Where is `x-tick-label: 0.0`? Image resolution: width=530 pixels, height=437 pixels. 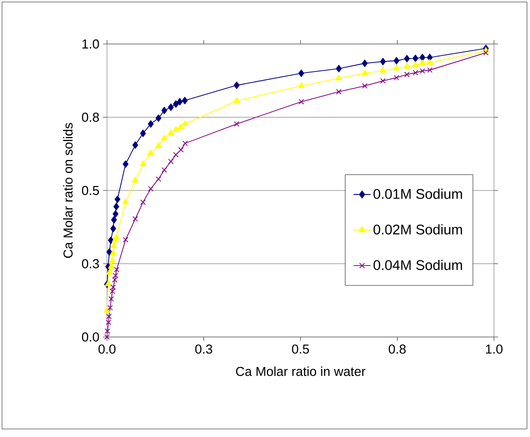
x-tick-label: 0.0 is located at coordinates (107, 349).